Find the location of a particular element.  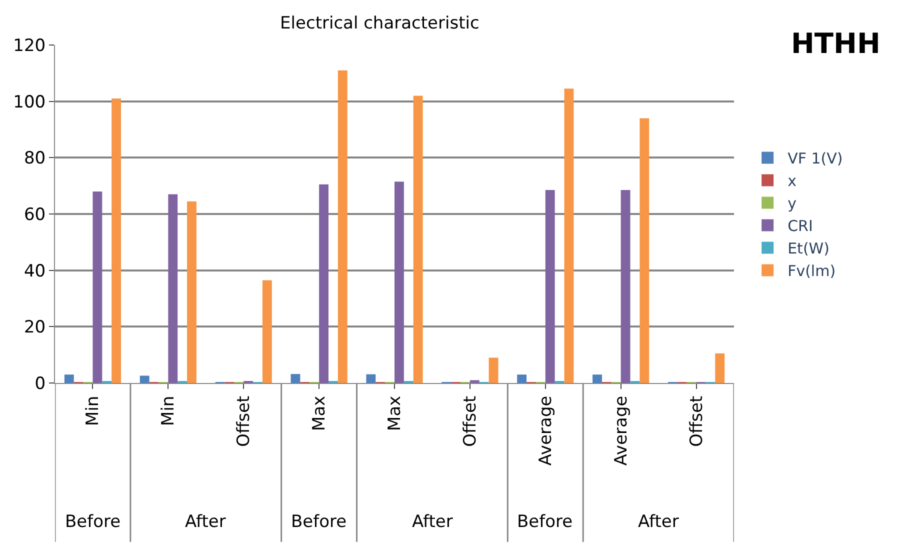

y-tick-label: 40 is located at coordinates (35, 271).